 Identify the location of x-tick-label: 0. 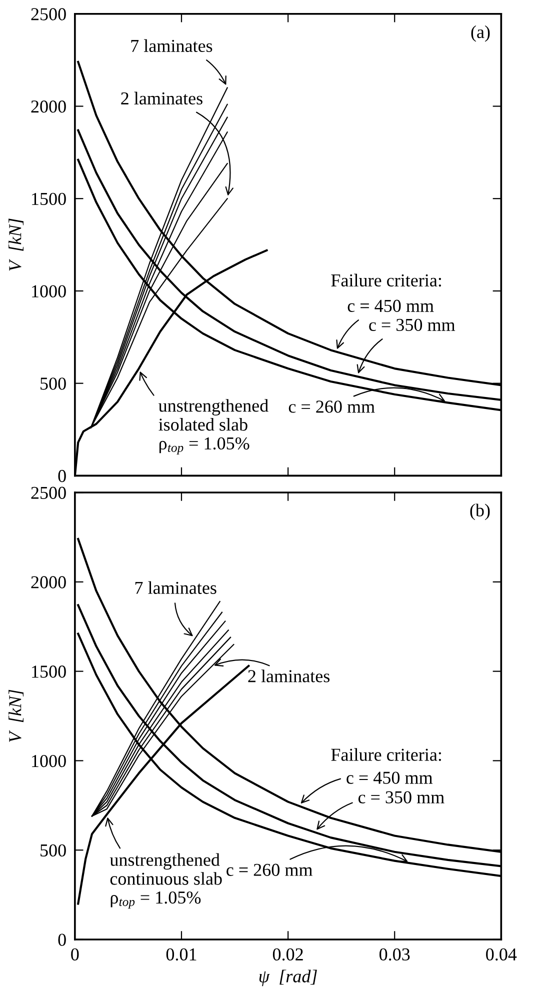
(75, 954).